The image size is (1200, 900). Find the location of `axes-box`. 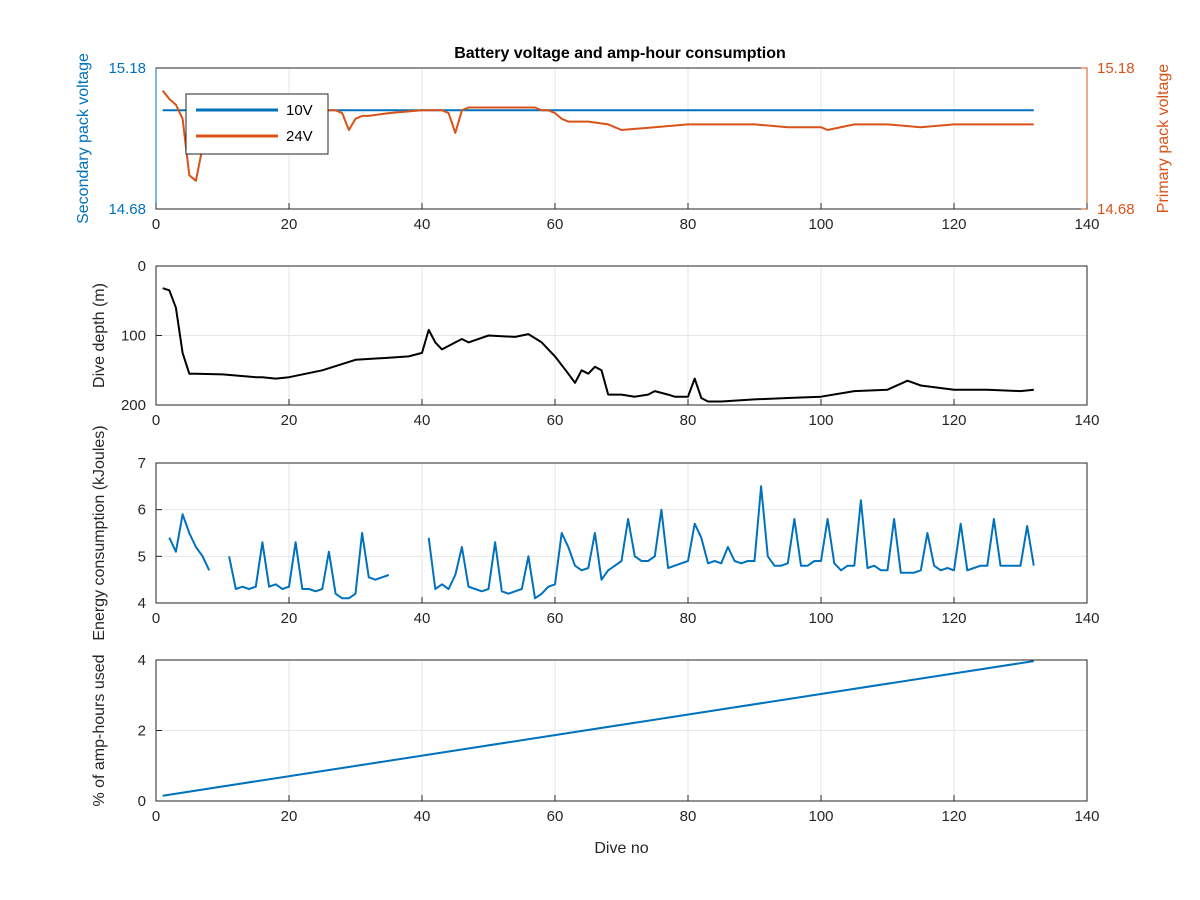

axes-box is located at coordinates (621, 533).